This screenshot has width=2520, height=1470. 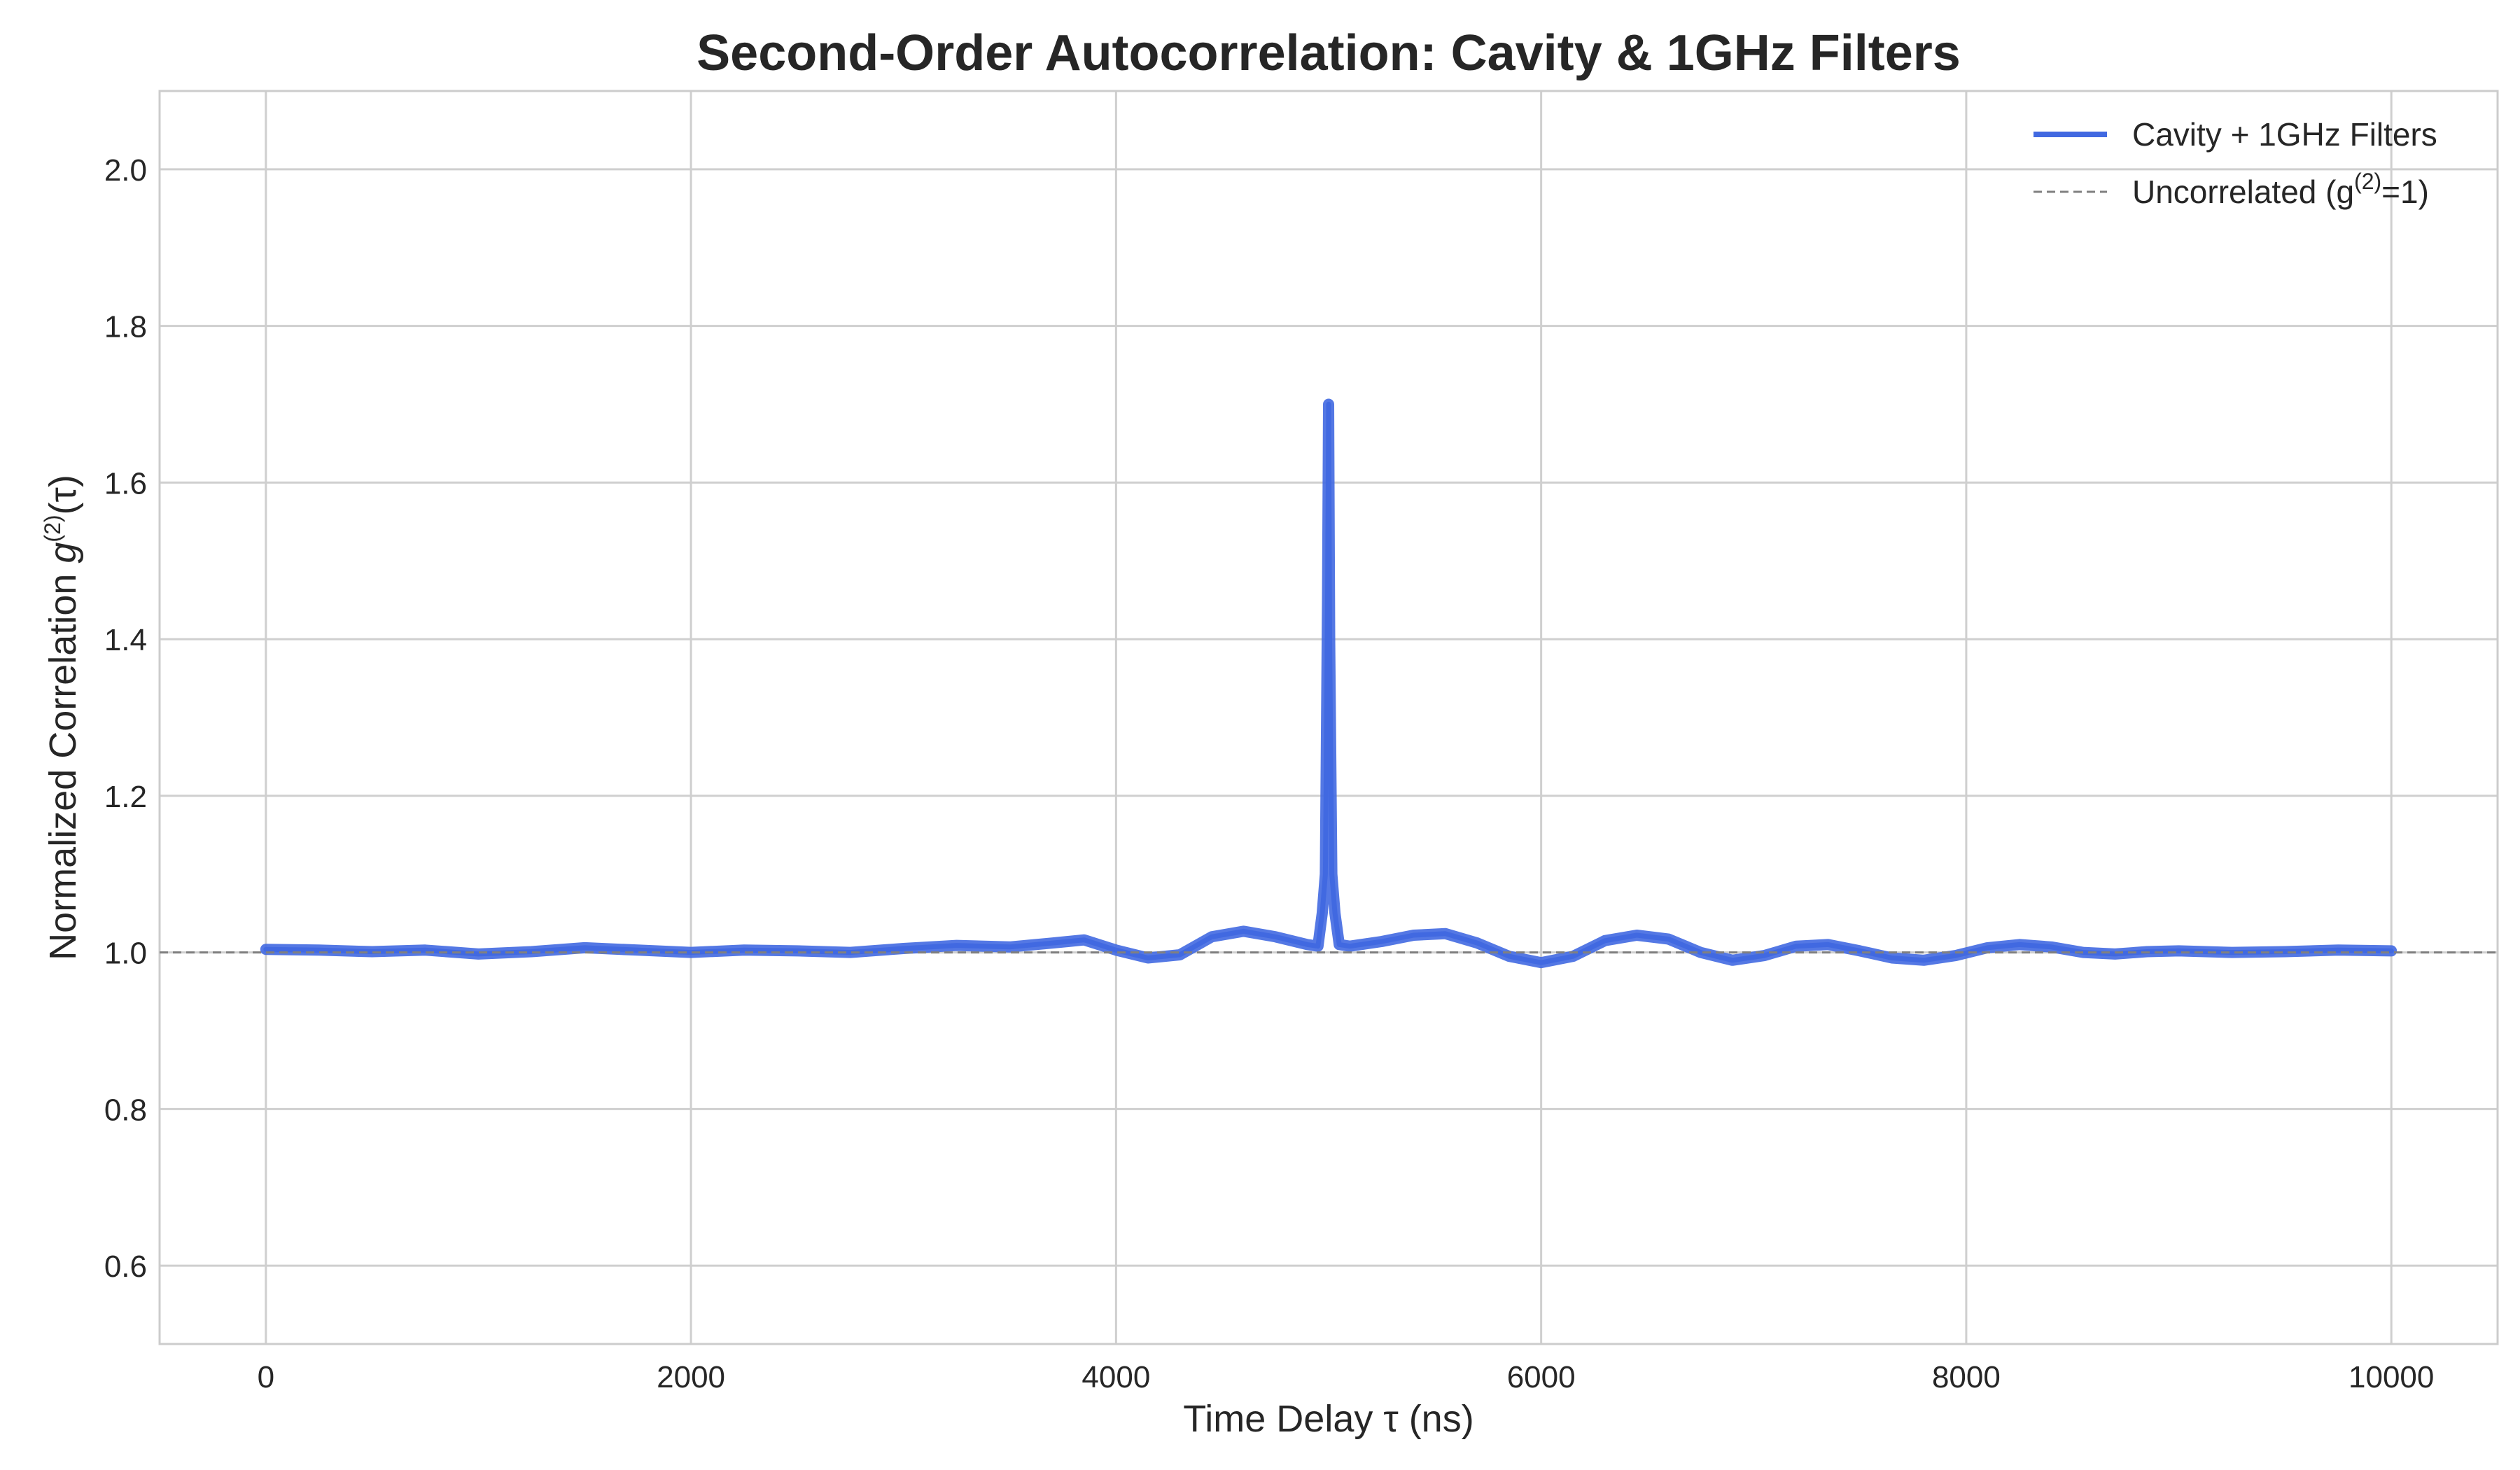 I want to click on x-axis-label: Time Delay τ (ns), so click(x=1328, y=1419).